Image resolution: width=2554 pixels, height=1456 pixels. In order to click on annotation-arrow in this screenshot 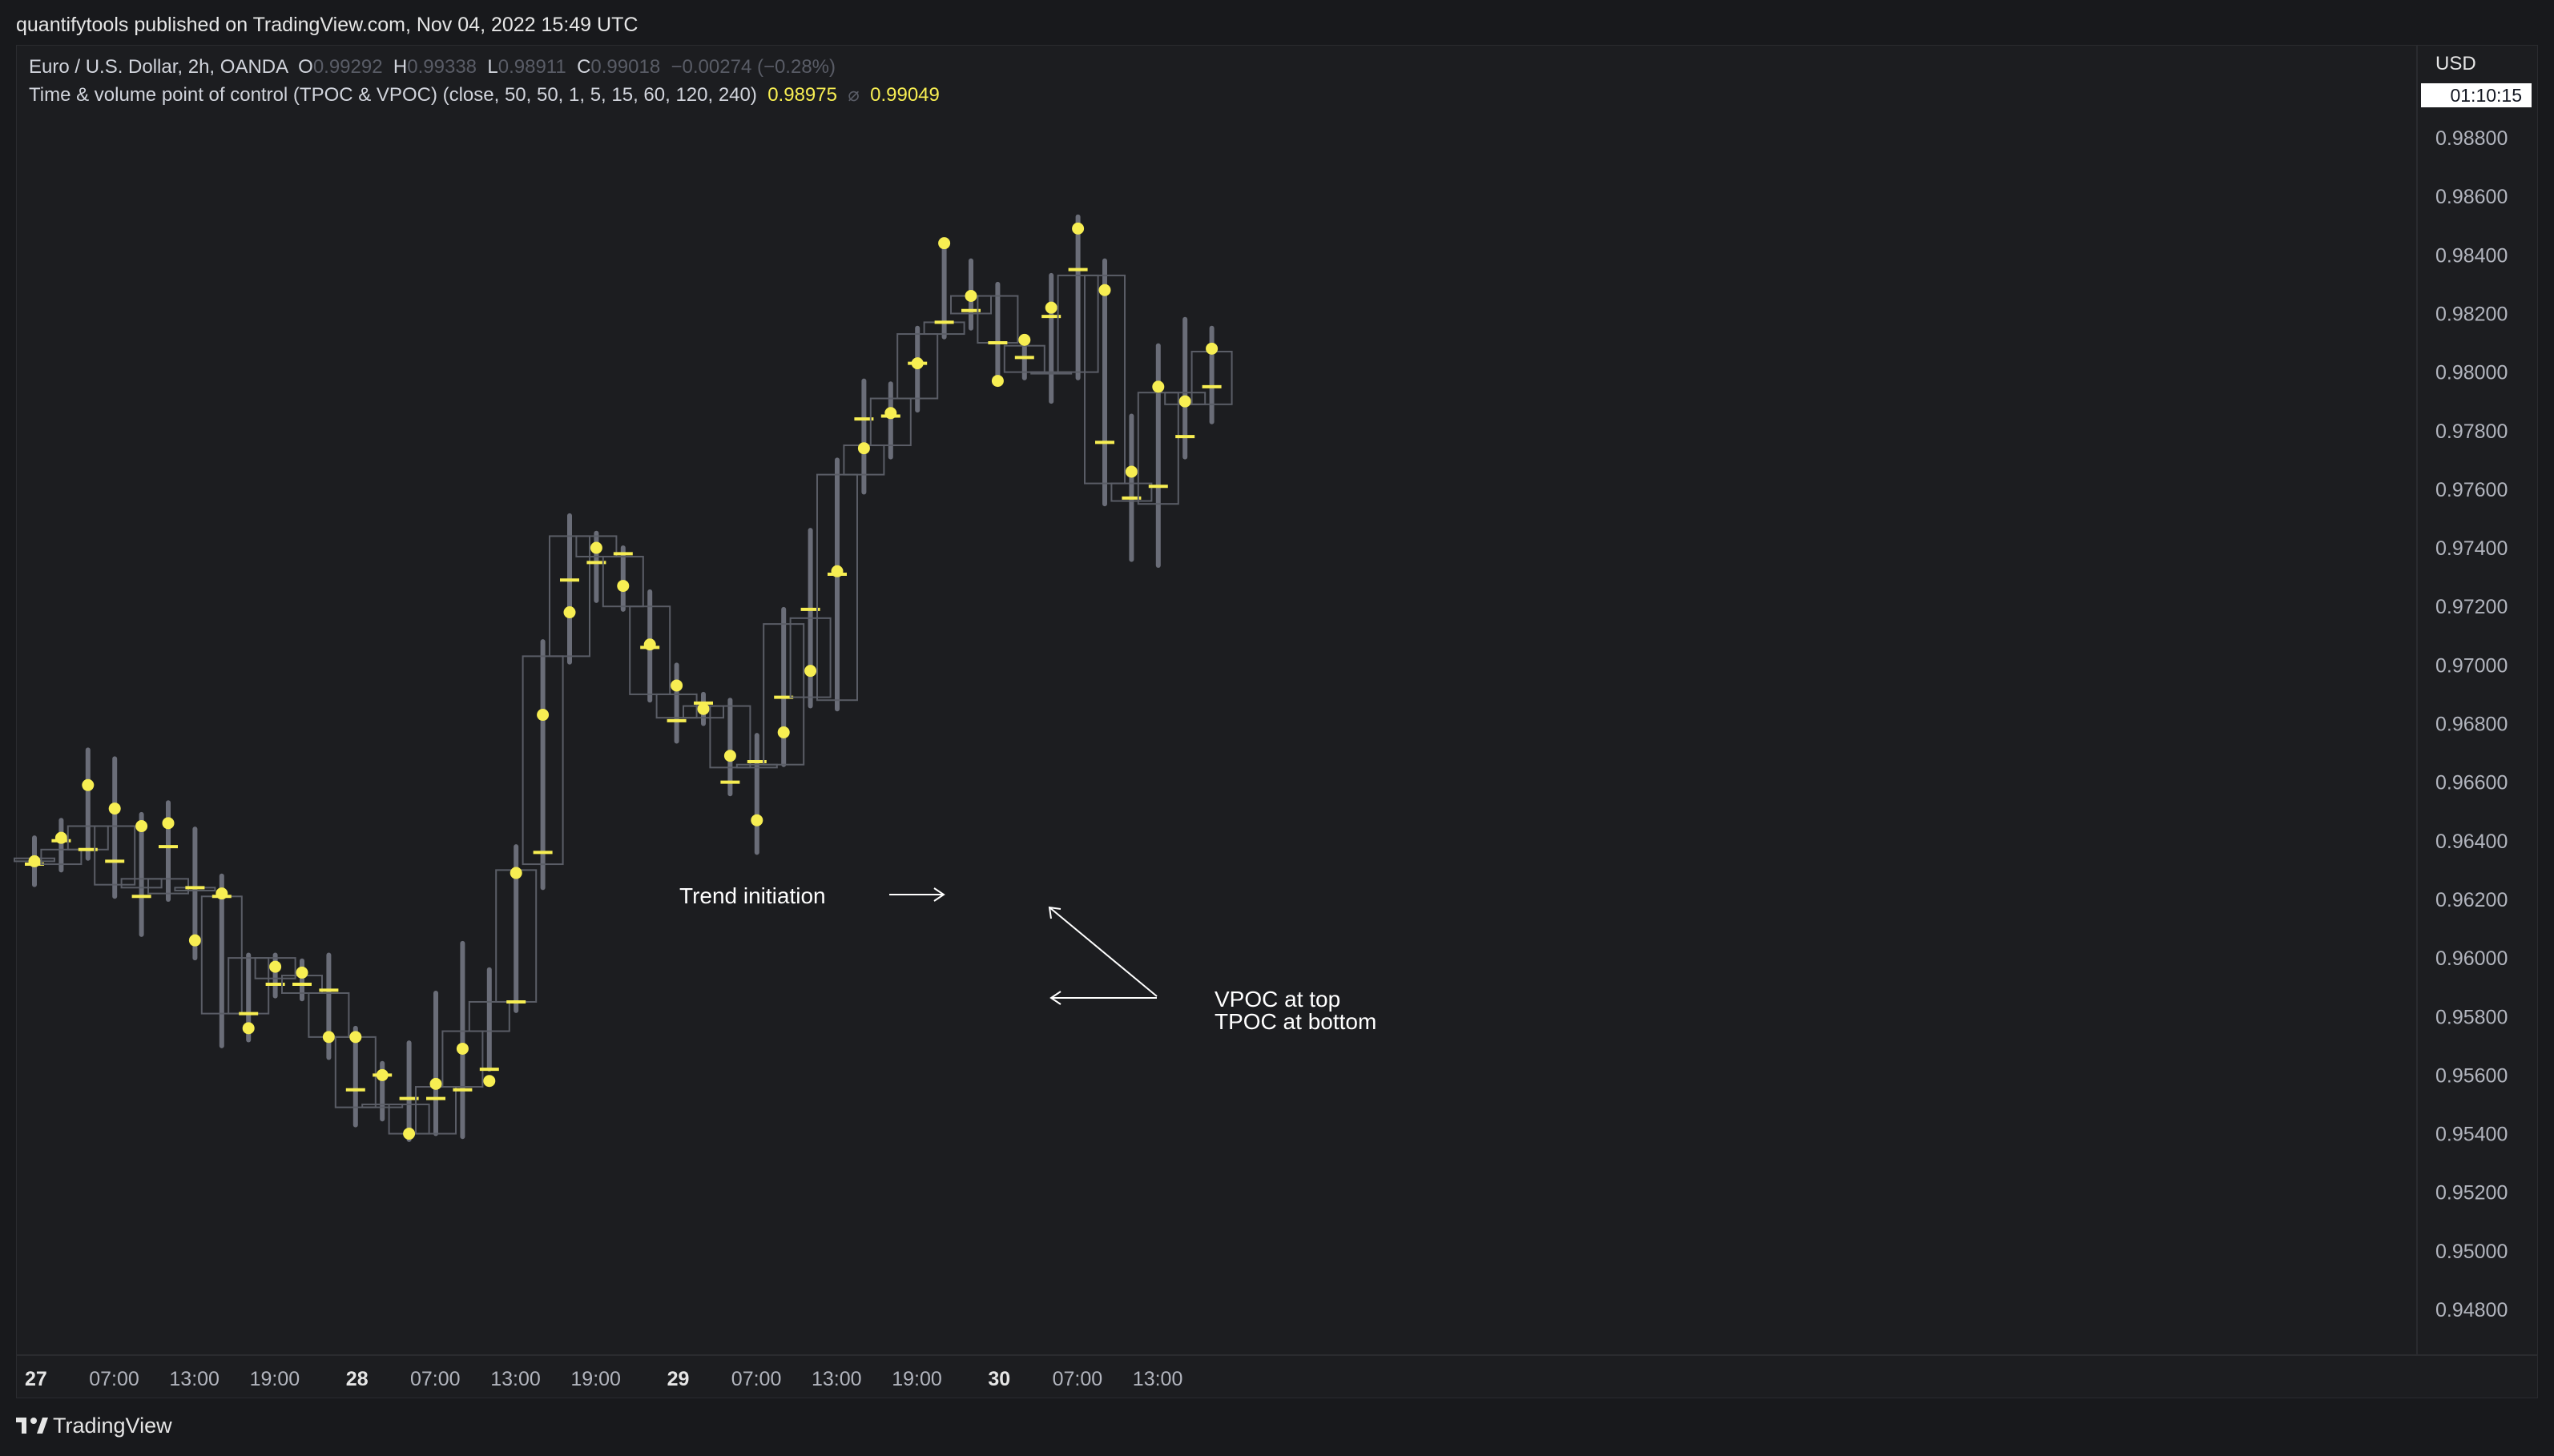, I will do `click(1103, 952)`.